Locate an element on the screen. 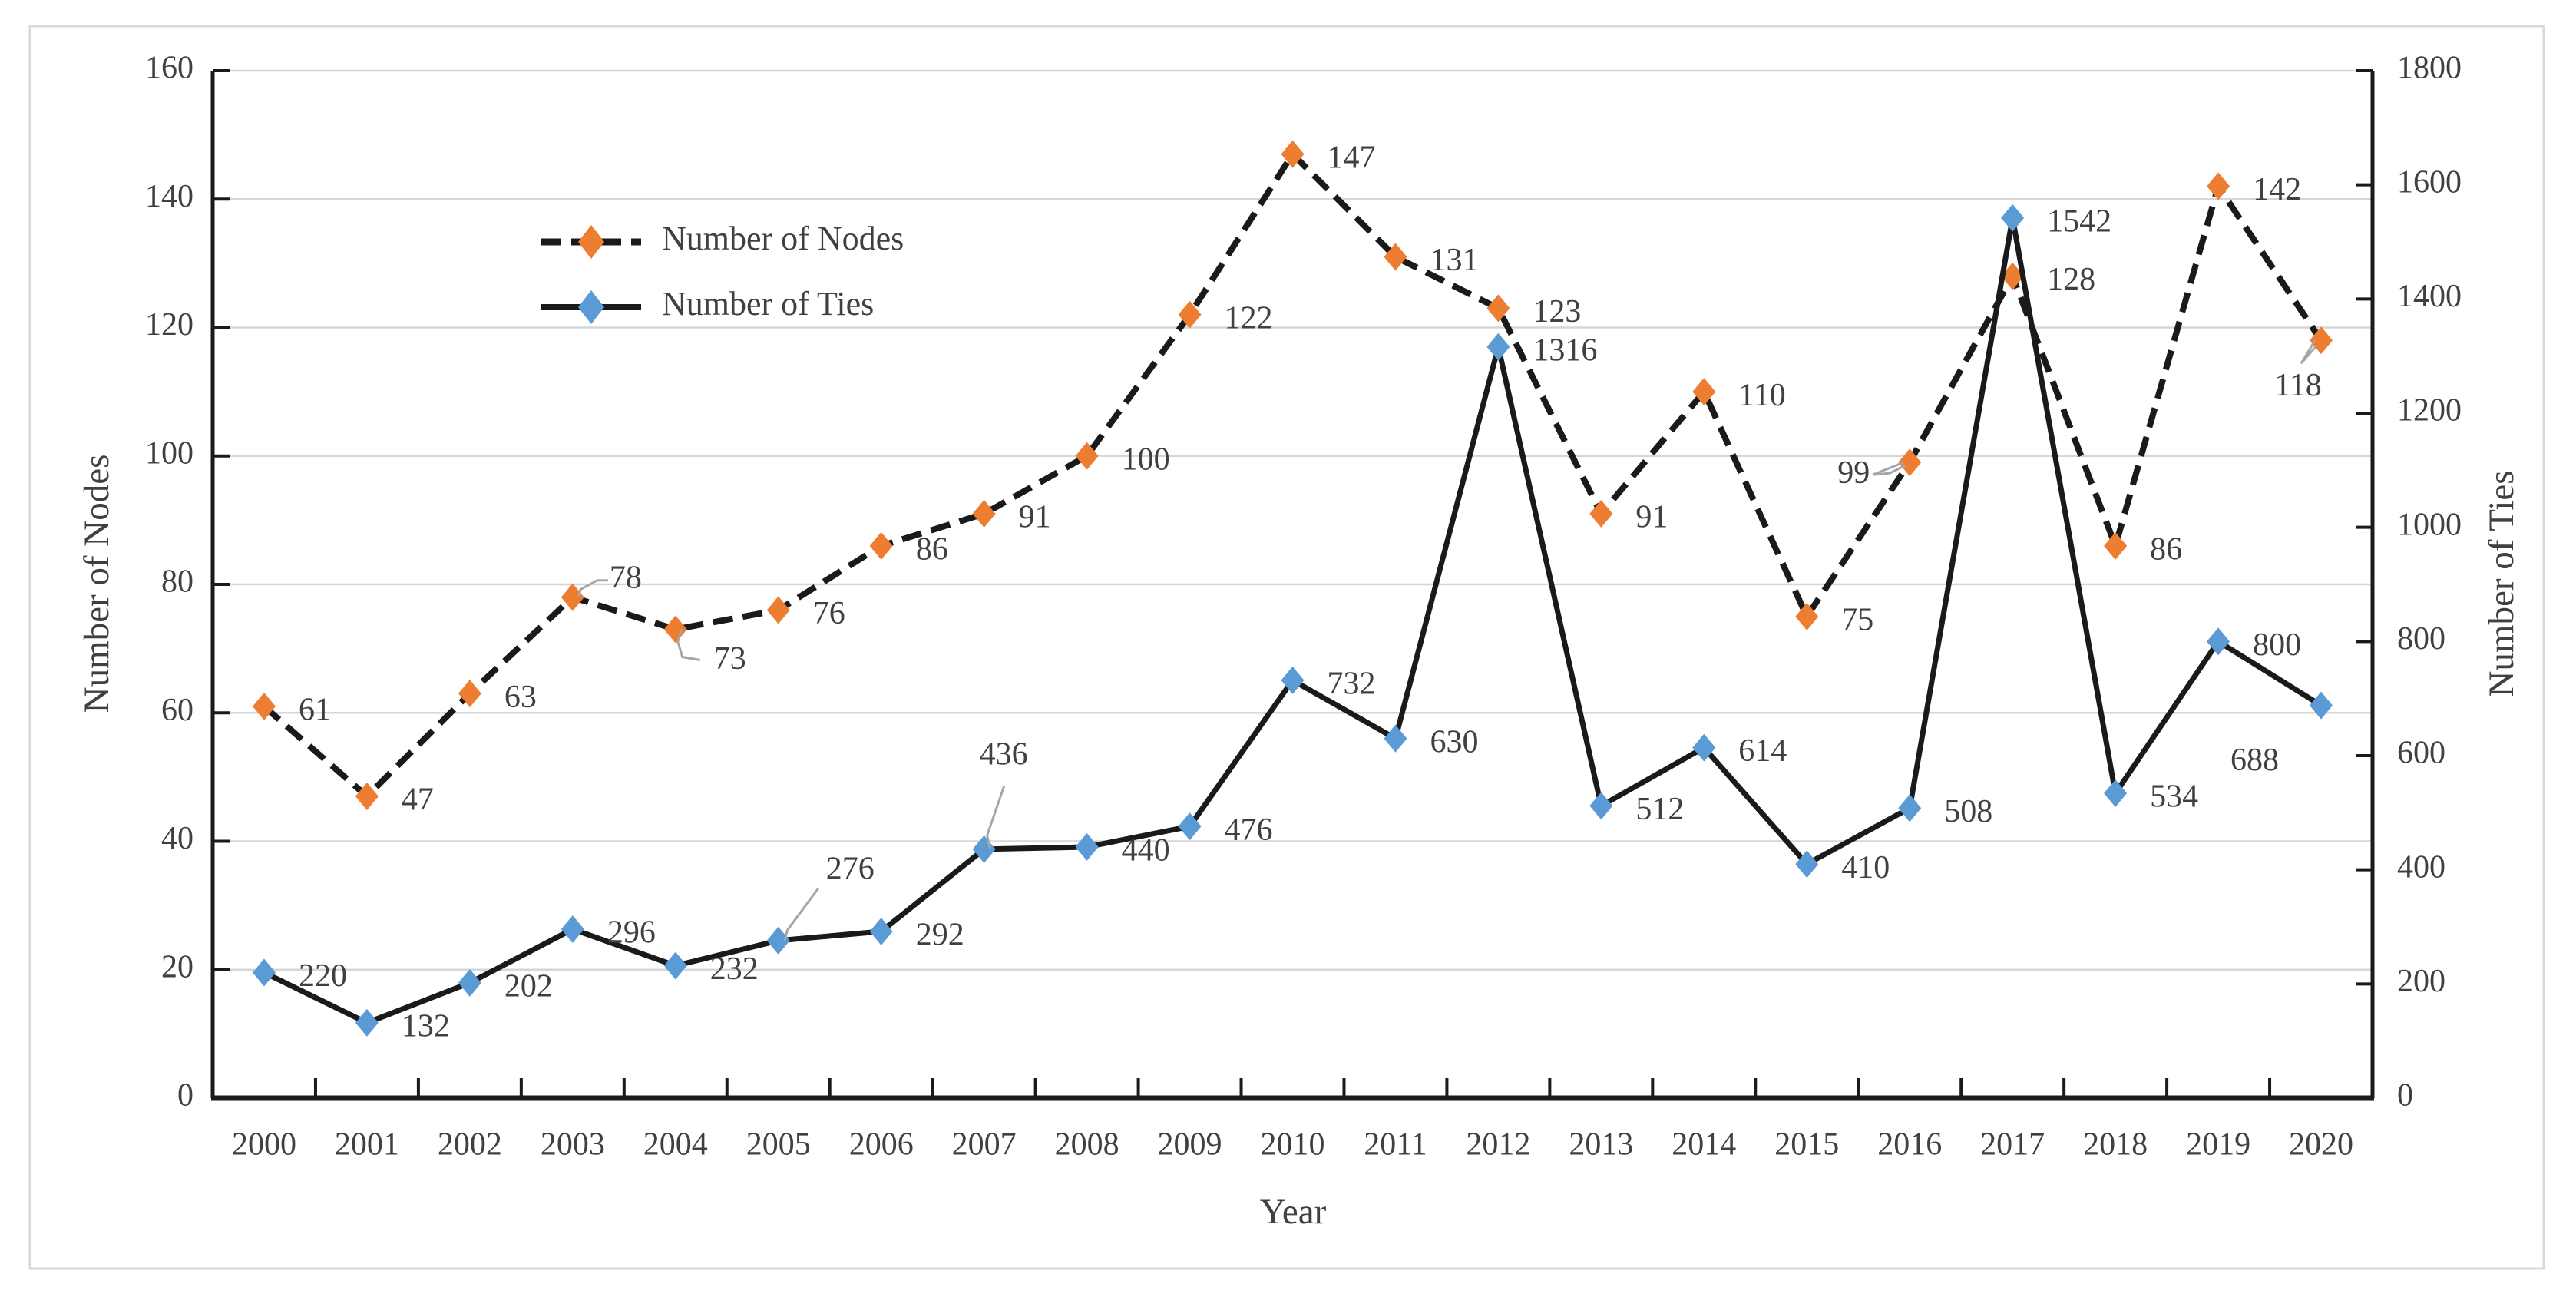  data-label: 132 is located at coordinates (426, 1027).